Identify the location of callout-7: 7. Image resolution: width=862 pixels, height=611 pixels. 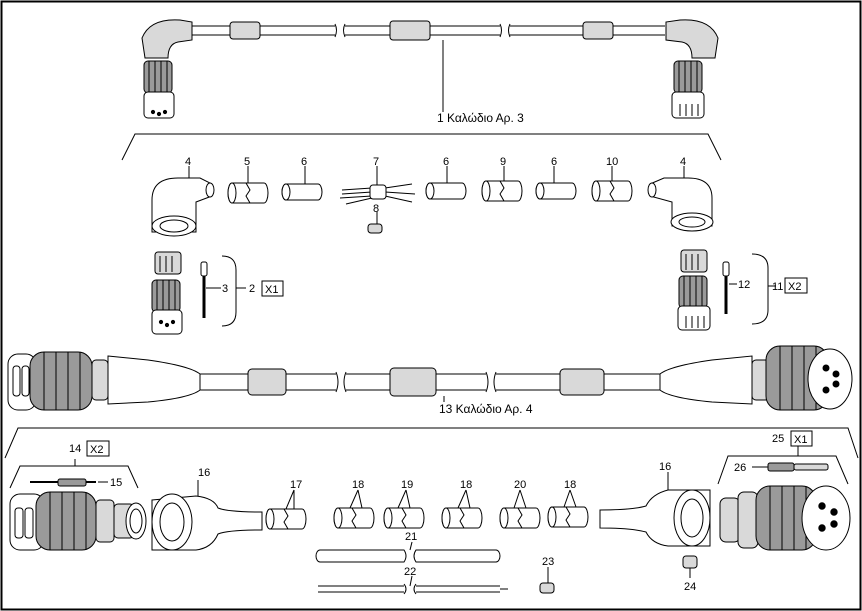
(376, 162).